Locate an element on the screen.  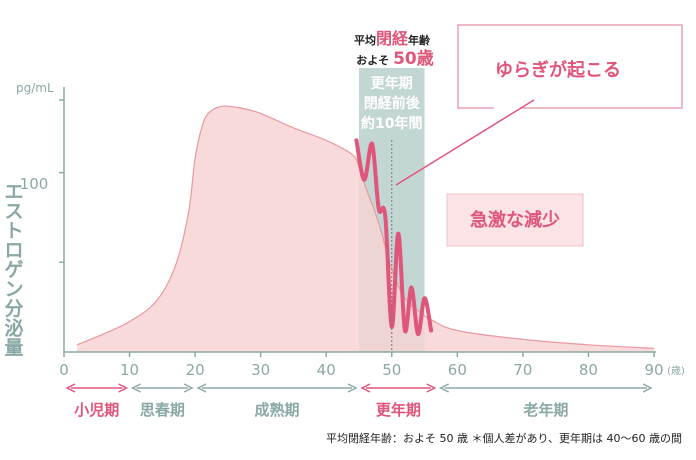
ylabel-char-6: 分 is located at coordinates (13, 309).